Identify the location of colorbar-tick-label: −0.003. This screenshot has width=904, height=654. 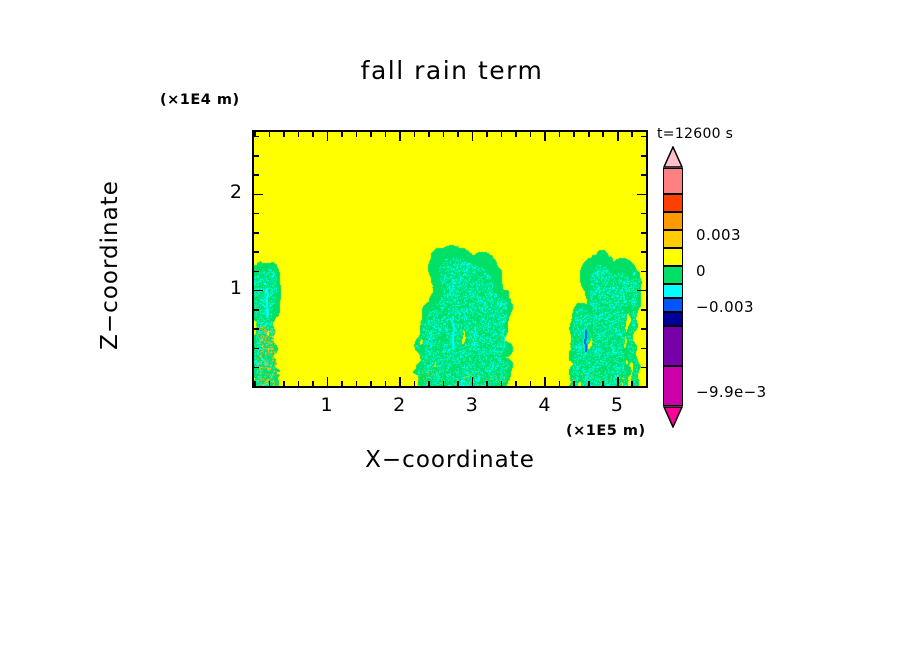
(725, 307).